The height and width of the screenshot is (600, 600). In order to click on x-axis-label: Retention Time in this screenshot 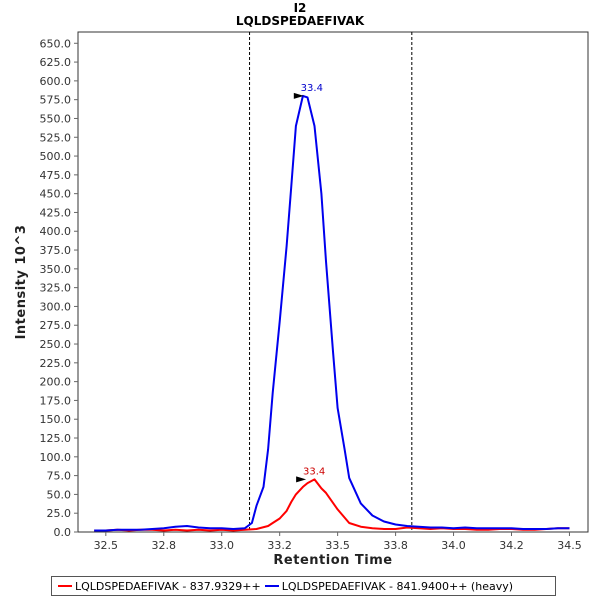, I will do `click(332, 560)`.